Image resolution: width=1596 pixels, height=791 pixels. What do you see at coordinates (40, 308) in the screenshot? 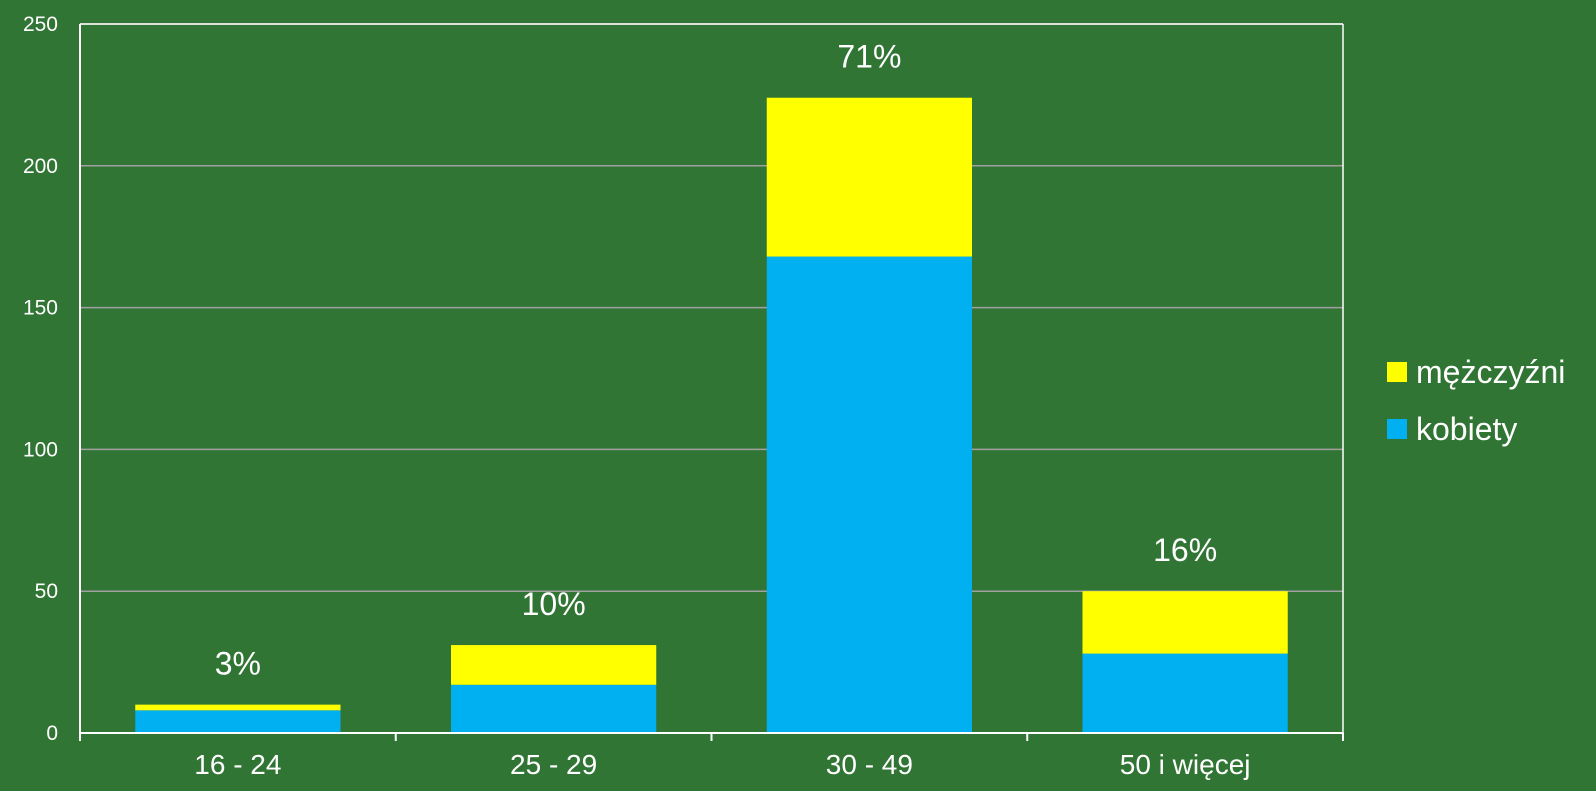
I see `y-tick-label: 150` at bounding box center [40, 308].